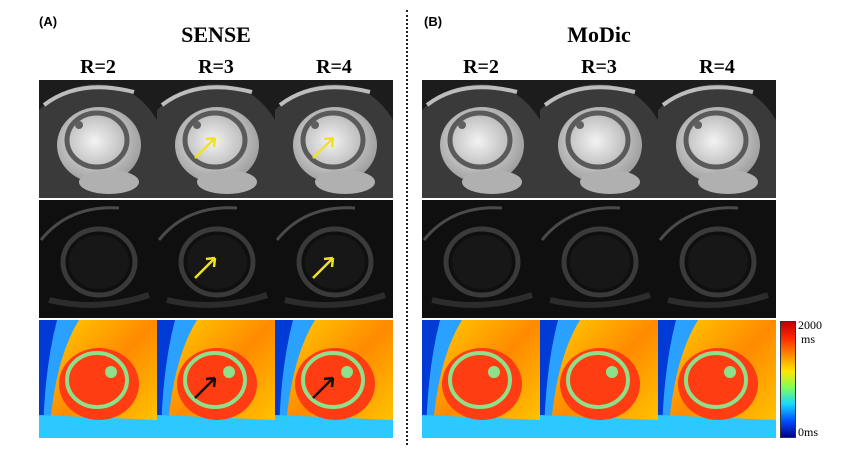 This screenshot has width=844, height=455. Describe the element at coordinates (481, 139) in the screenshot. I see `mri-tile-b-r0-c0` at that location.